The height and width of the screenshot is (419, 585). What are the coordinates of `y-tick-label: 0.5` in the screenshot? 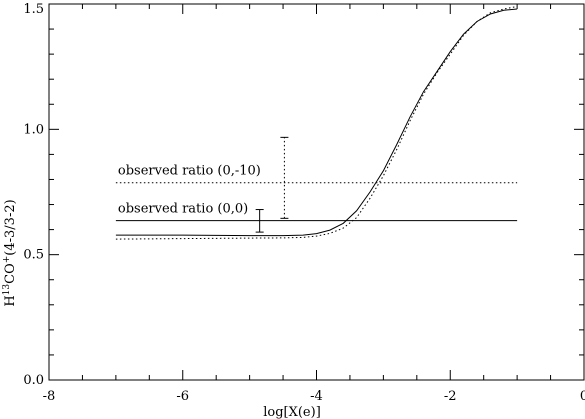 It's located at (33, 255).